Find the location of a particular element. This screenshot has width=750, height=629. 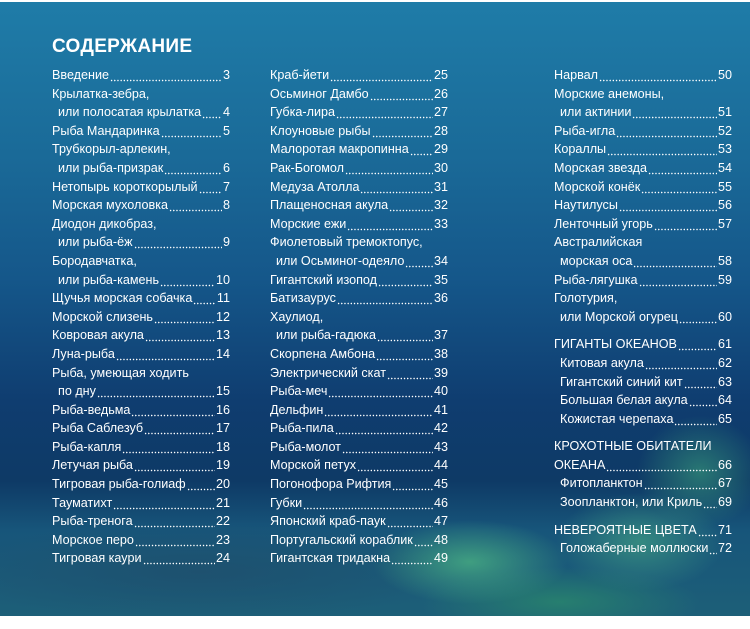

toc-entry: Ковровая акула 13 is located at coordinates (141, 335).